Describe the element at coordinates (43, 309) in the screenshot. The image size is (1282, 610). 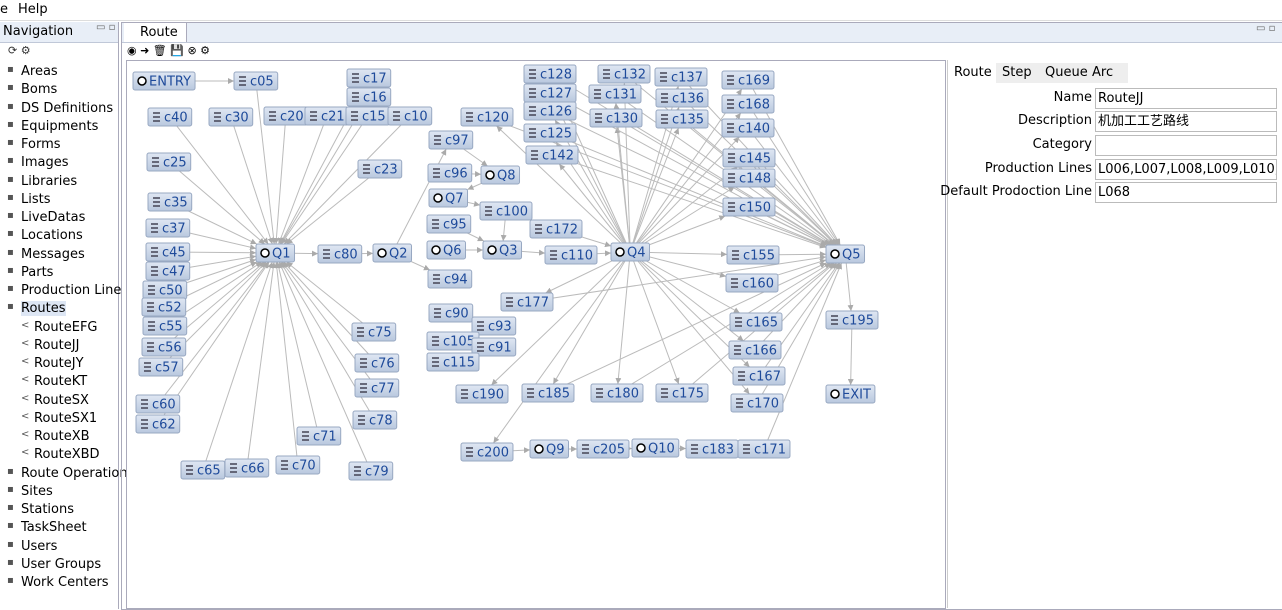
I see `tree-item: Routes` at that location.